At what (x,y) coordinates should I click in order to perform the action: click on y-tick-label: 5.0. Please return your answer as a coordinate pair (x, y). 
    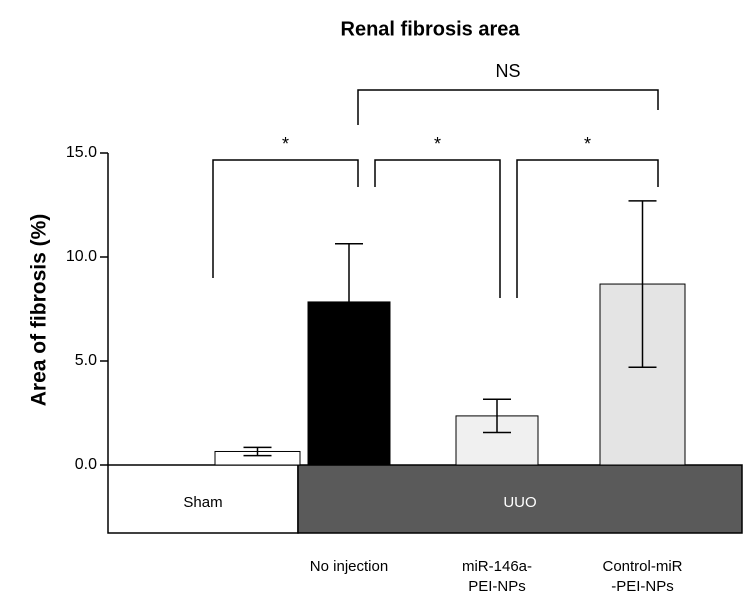
    Looking at the image, I should click on (86, 360).